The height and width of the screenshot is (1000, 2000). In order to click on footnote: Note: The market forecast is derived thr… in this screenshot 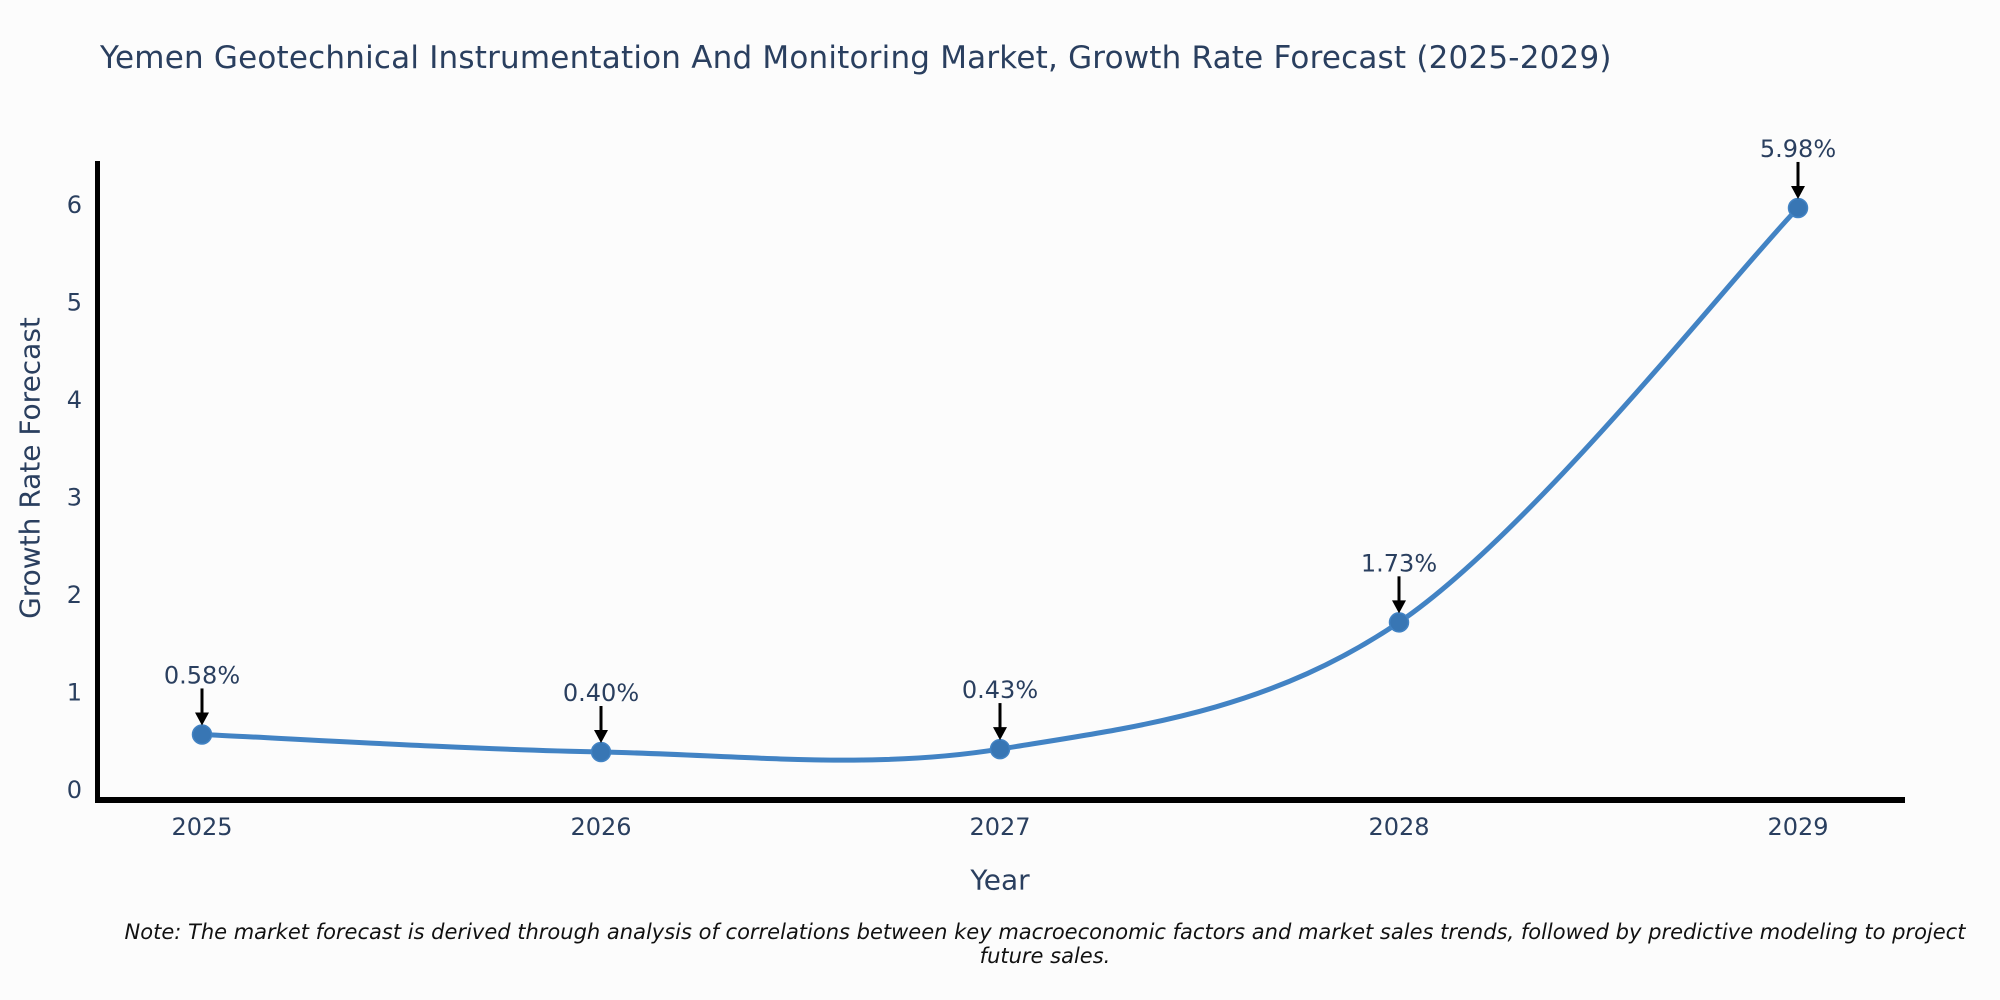, I will do `click(1045, 944)`.